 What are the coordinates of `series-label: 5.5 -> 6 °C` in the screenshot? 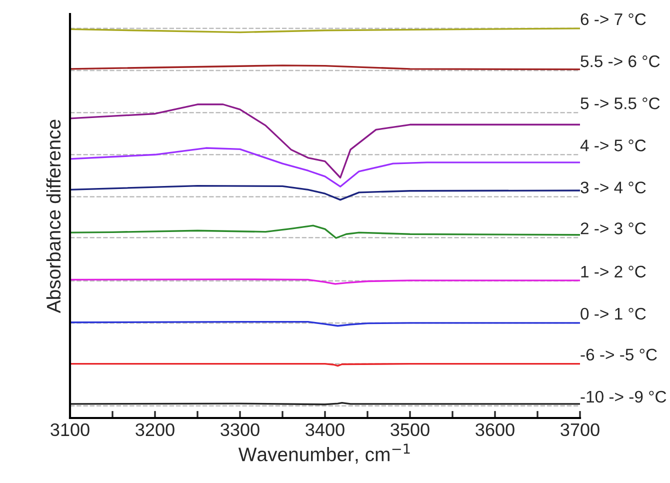 It's located at (620, 61).